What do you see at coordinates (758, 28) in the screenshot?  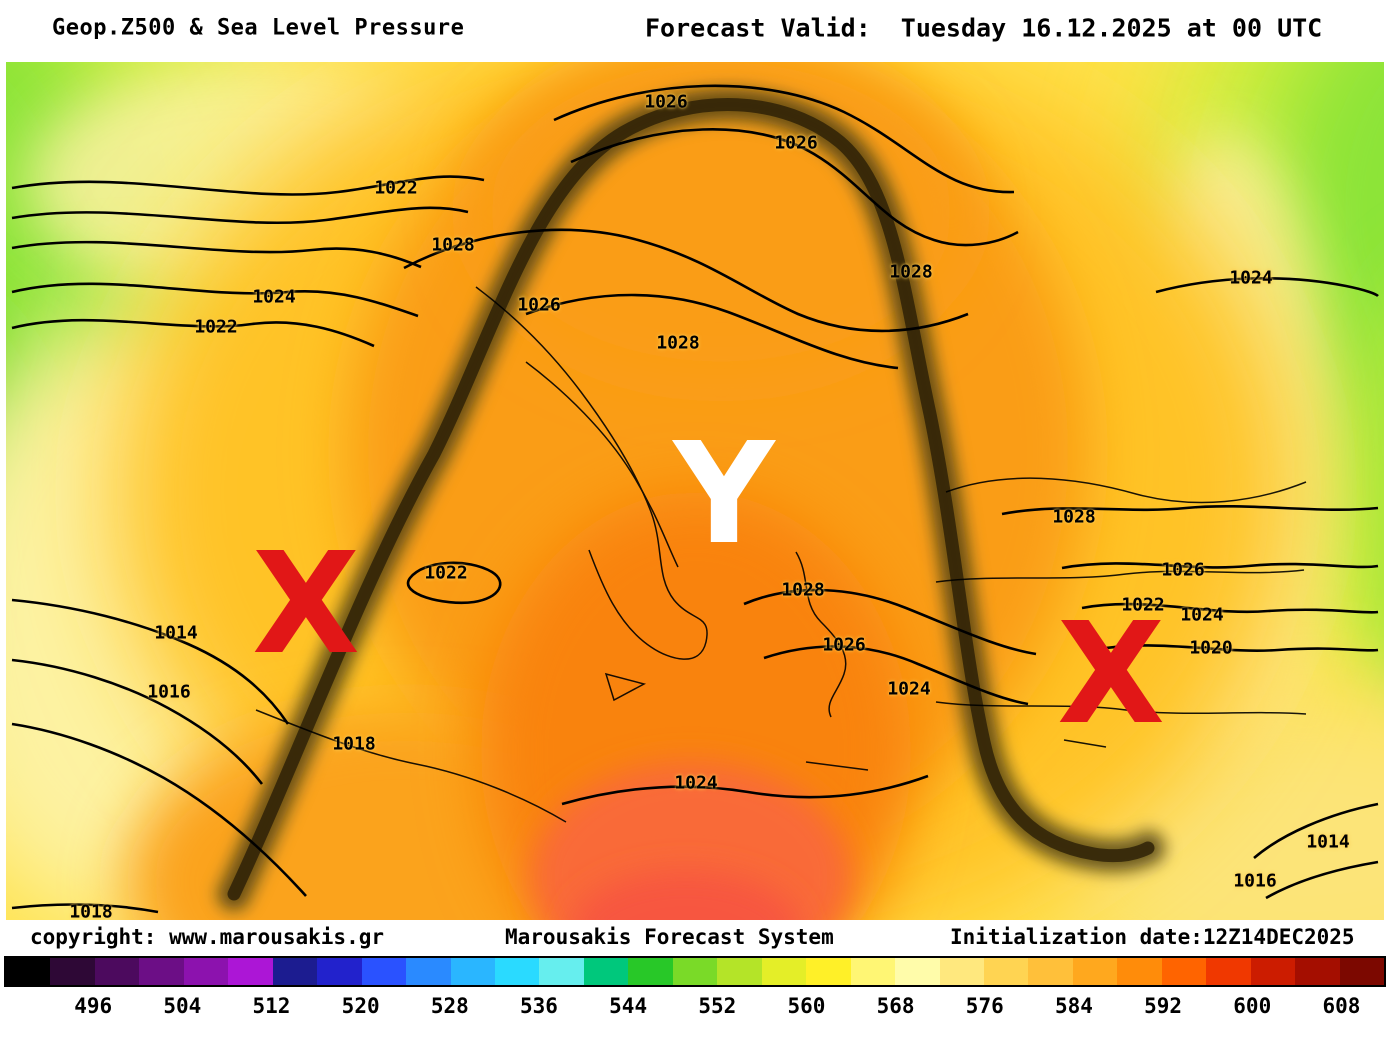 I see `forecast-valid-label: Forecast Valid:` at bounding box center [758, 28].